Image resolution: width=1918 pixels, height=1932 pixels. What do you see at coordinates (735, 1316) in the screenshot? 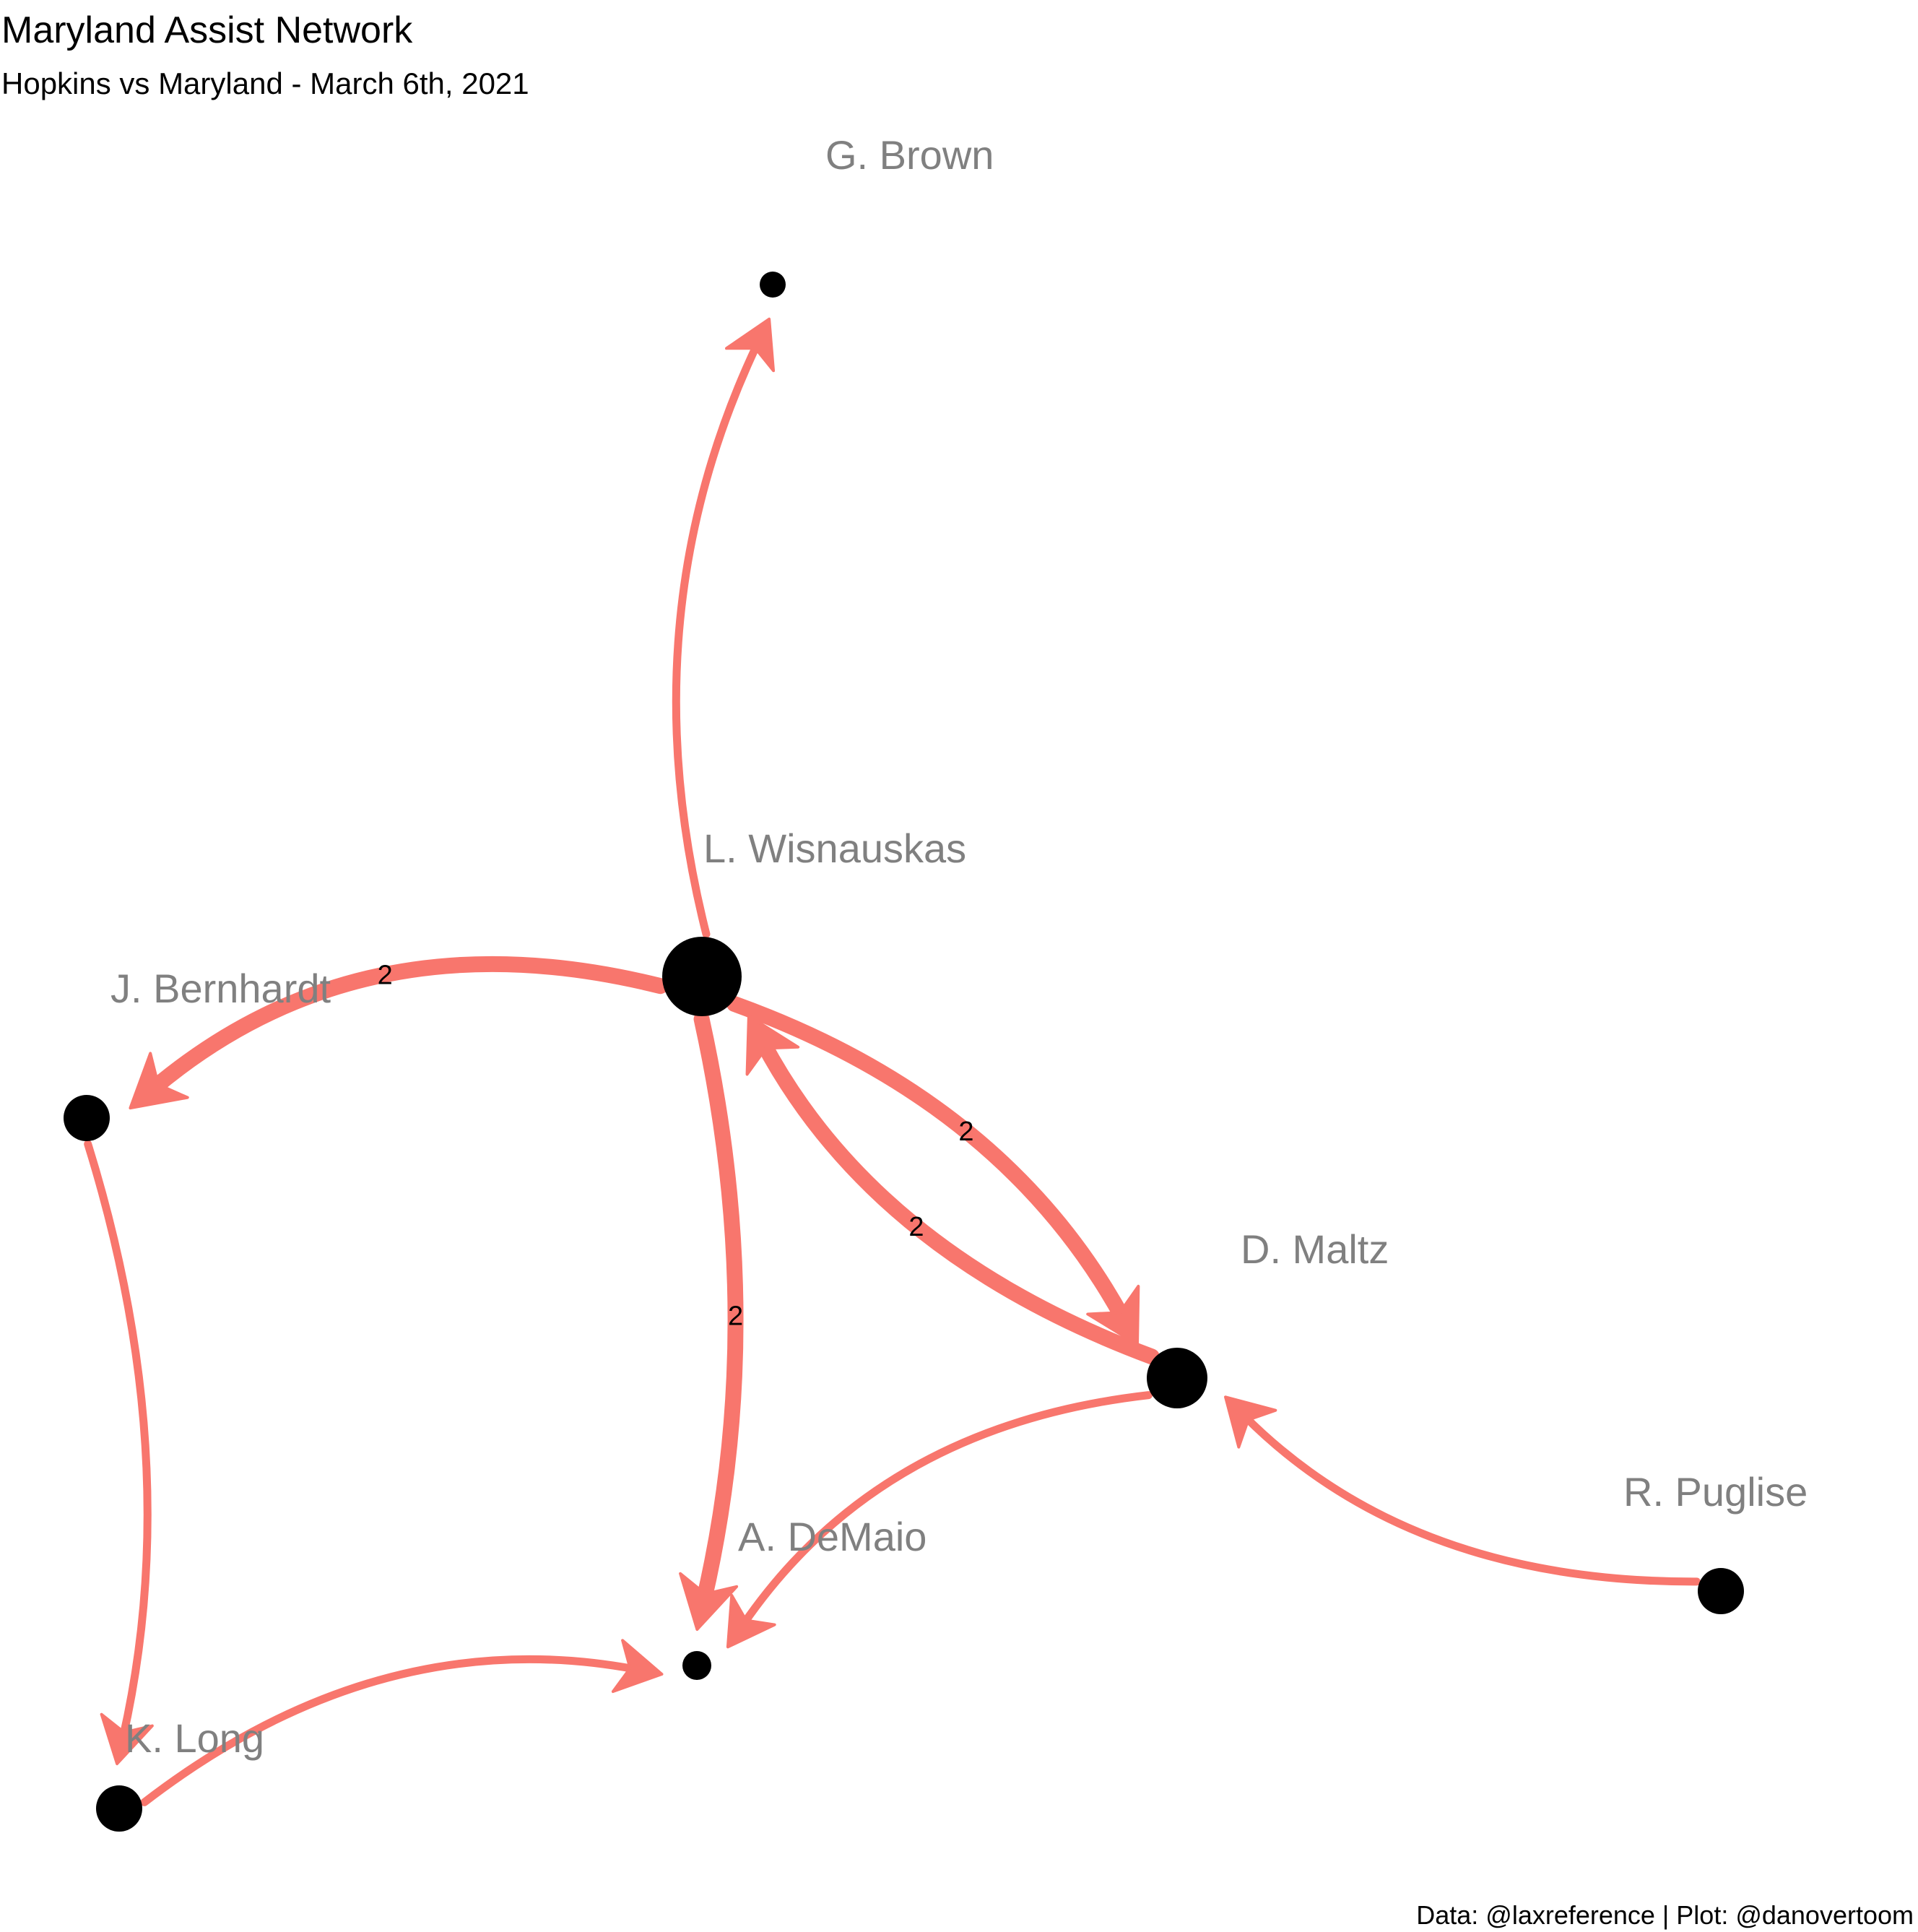
I see `edge-label-wisnauskas-demaio: 2` at bounding box center [735, 1316].